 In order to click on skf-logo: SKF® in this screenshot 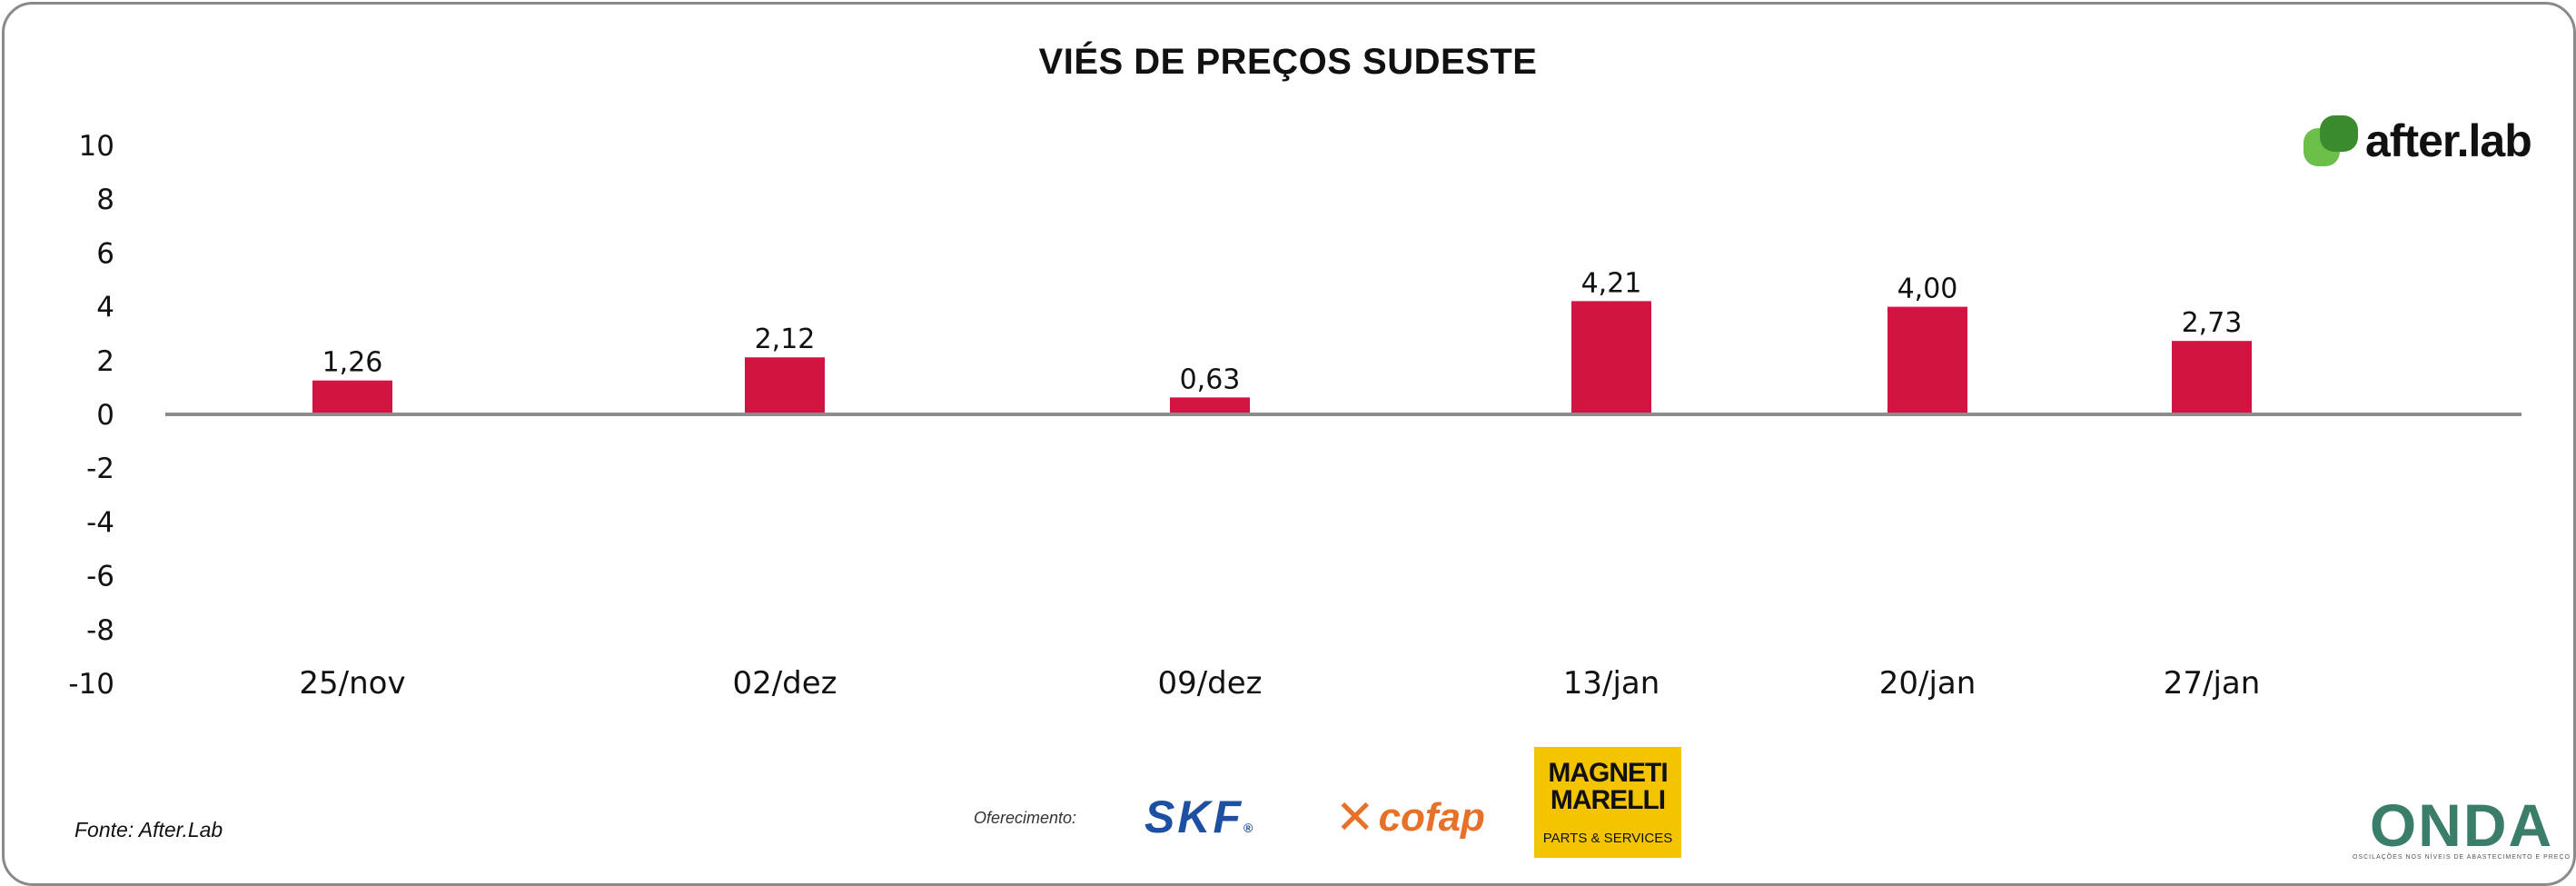, I will do `click(1198, 817)`.